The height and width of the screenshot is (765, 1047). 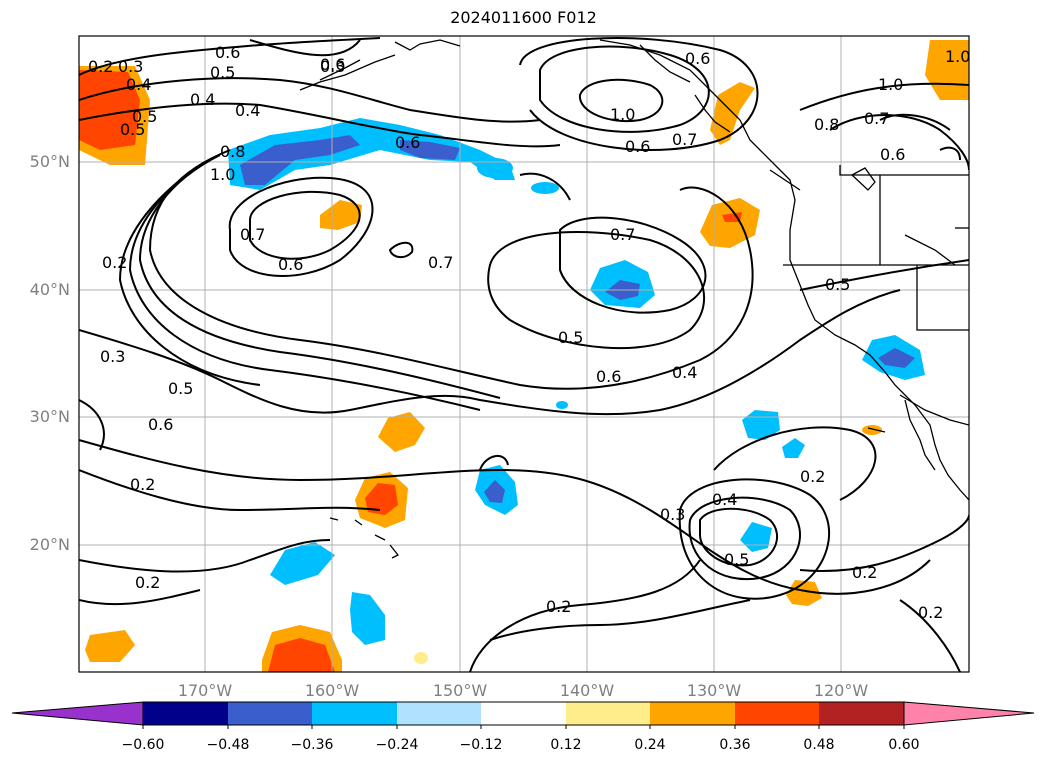 I want to click on lon-label: 150°W, so click(x=460, y=690).